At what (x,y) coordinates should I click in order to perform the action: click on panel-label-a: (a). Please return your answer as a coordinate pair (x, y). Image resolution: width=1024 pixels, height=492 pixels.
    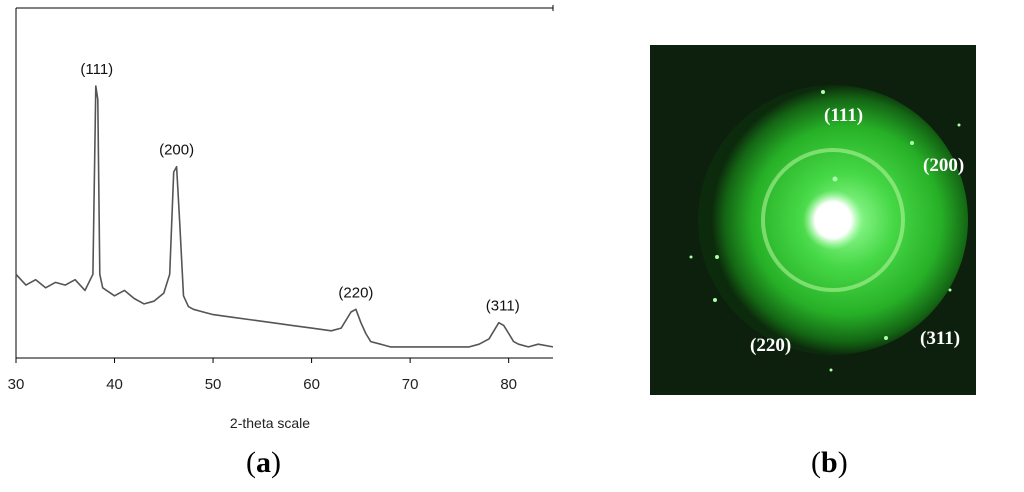
    Looking at the image, I should click on (263, 462).